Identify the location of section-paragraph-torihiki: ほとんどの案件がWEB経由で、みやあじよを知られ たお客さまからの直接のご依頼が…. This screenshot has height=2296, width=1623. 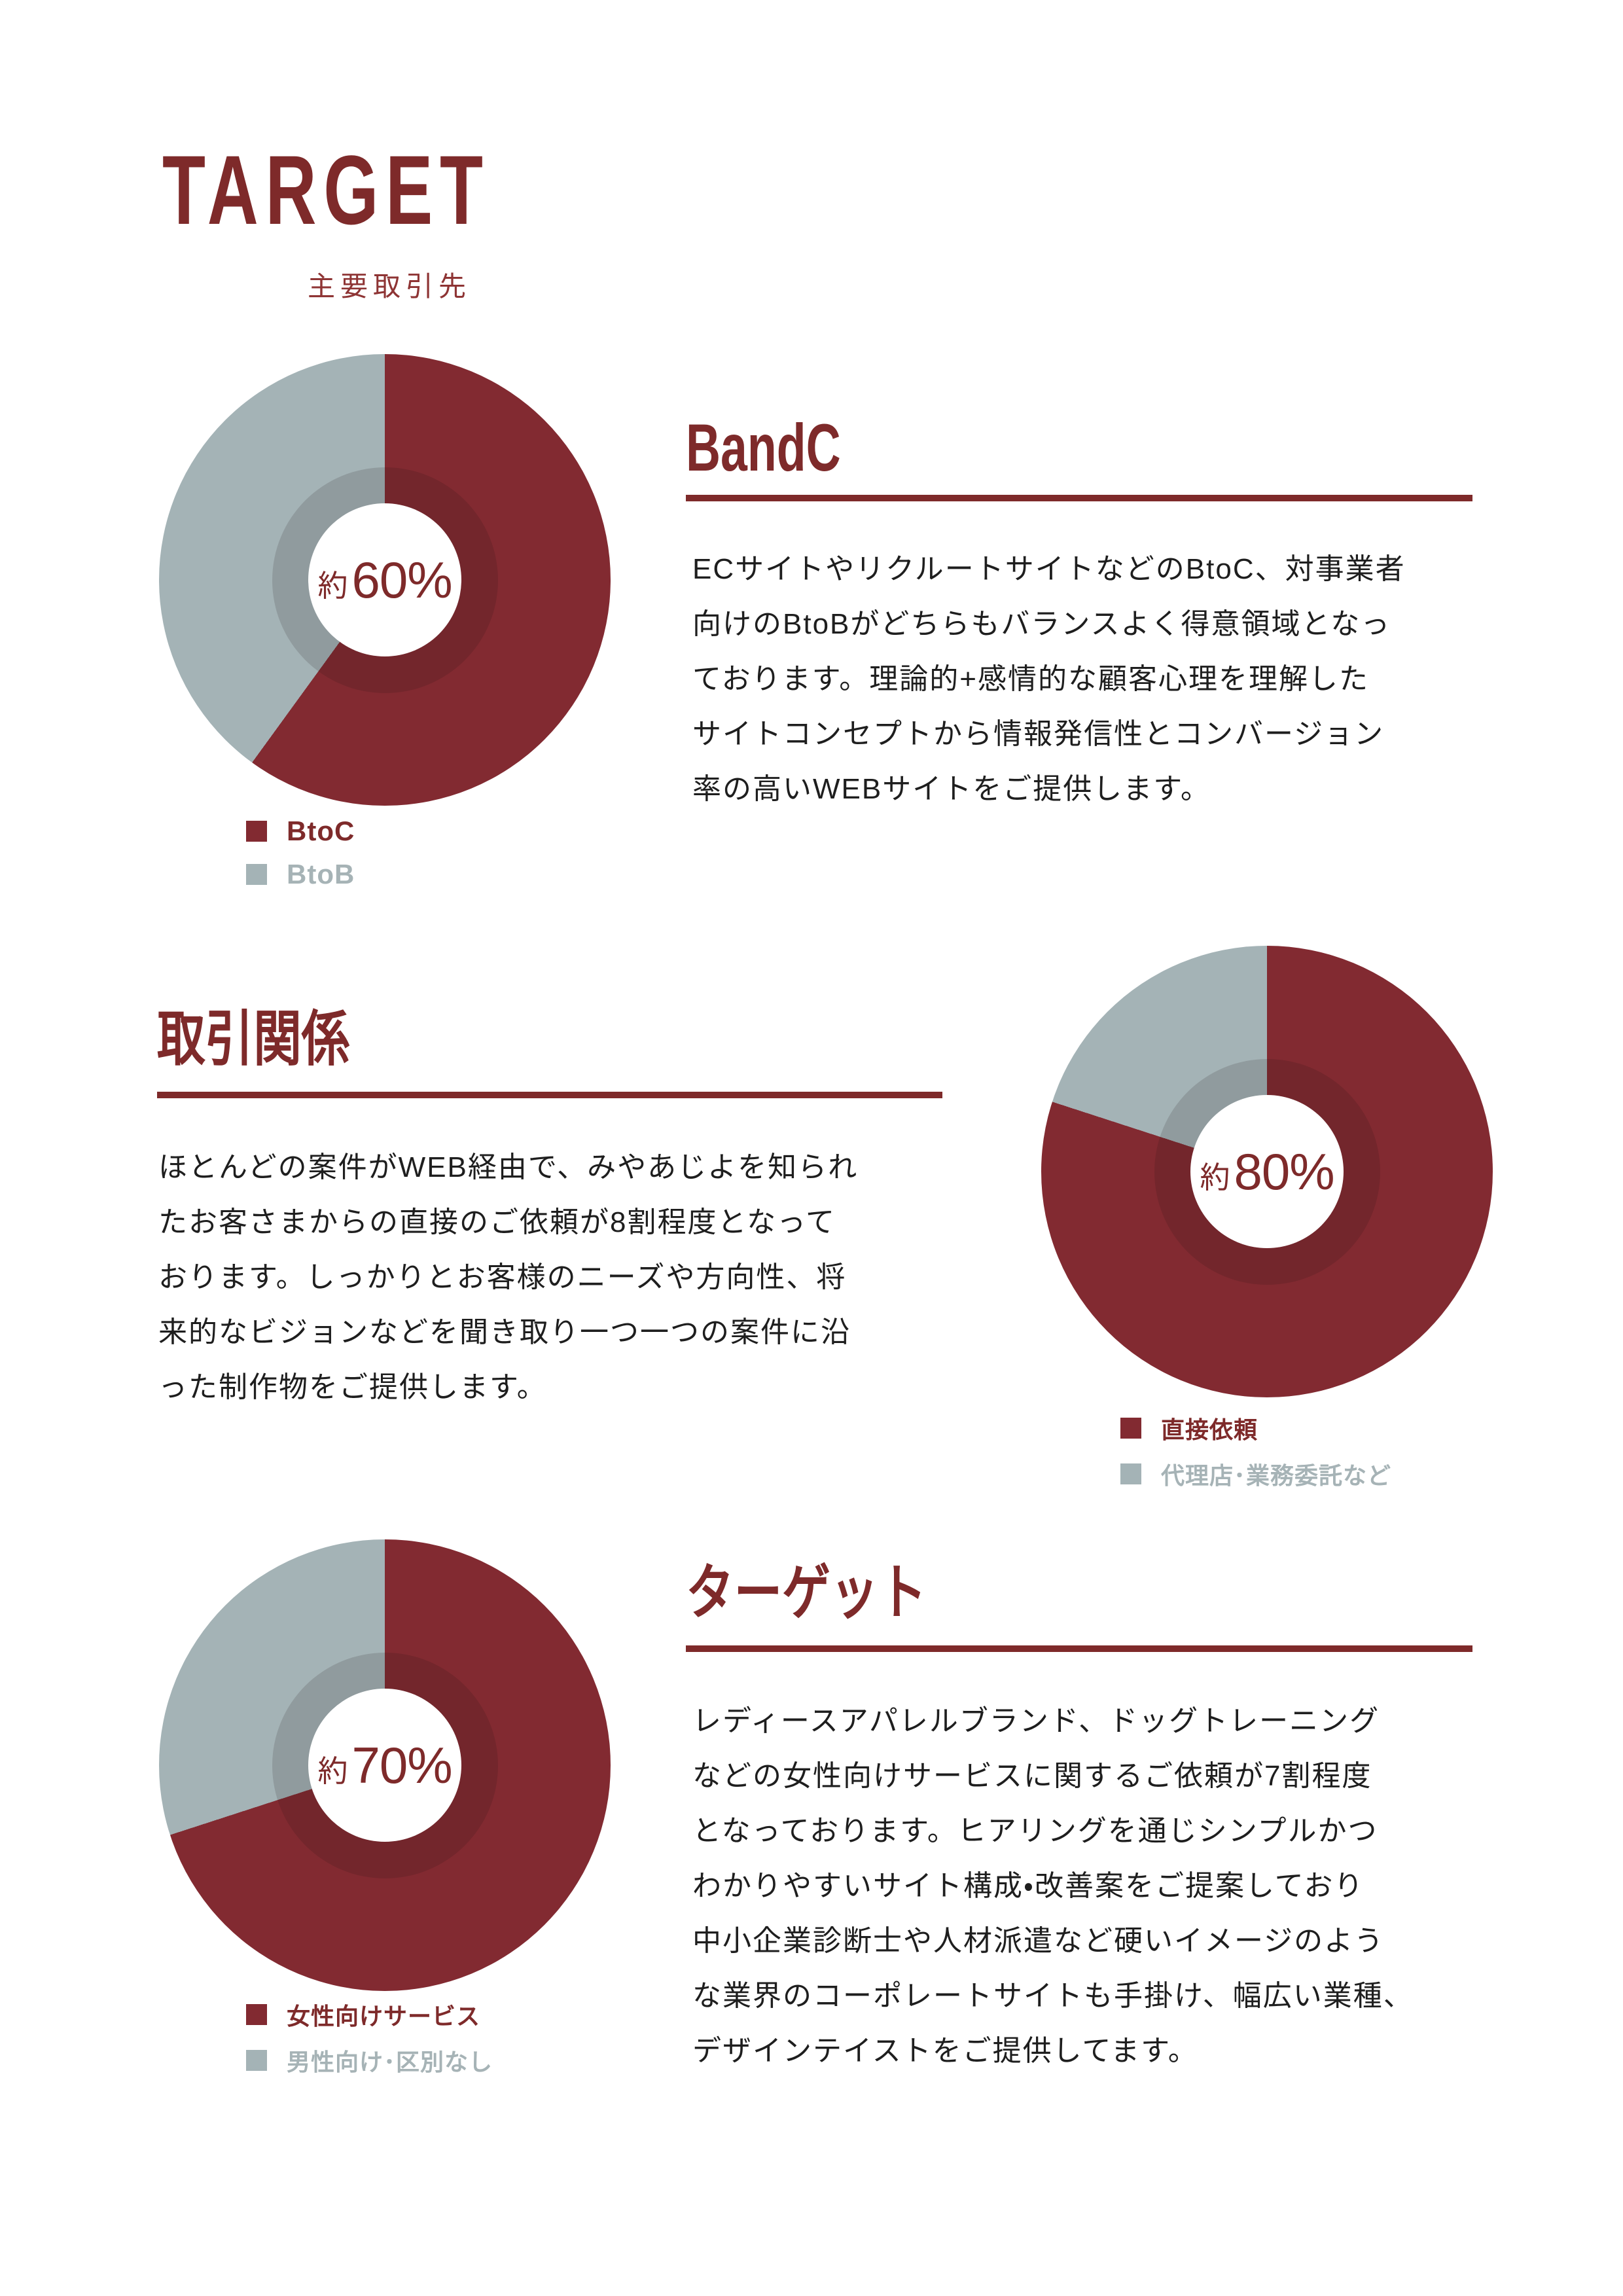
(508, 1277).